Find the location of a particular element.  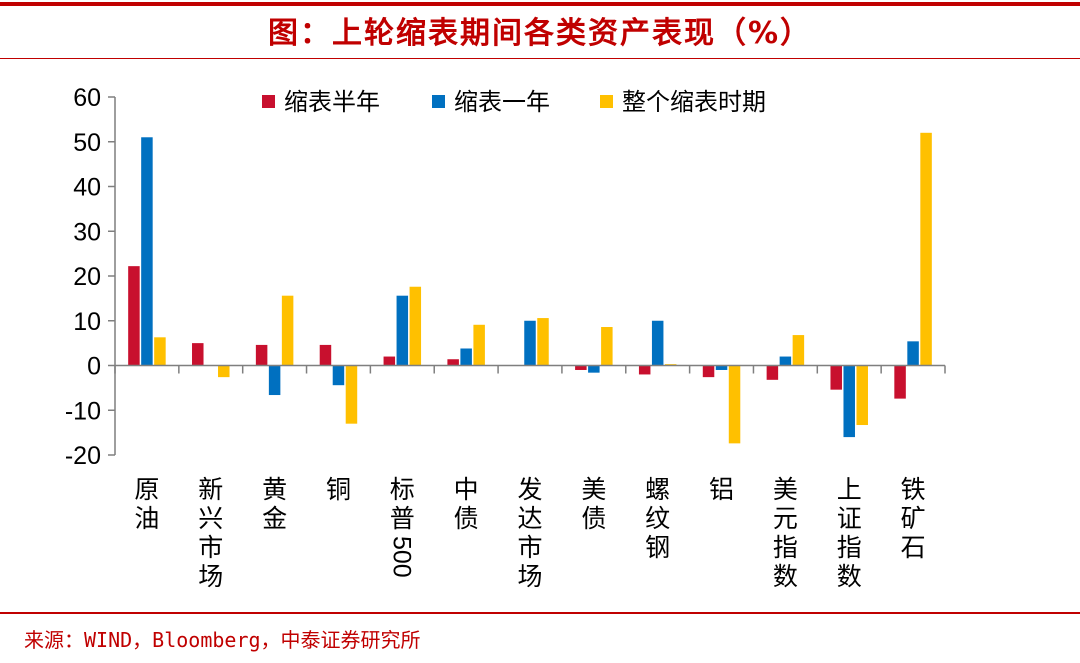

y-tick-label: 0 is located at coordinates (94, 367).